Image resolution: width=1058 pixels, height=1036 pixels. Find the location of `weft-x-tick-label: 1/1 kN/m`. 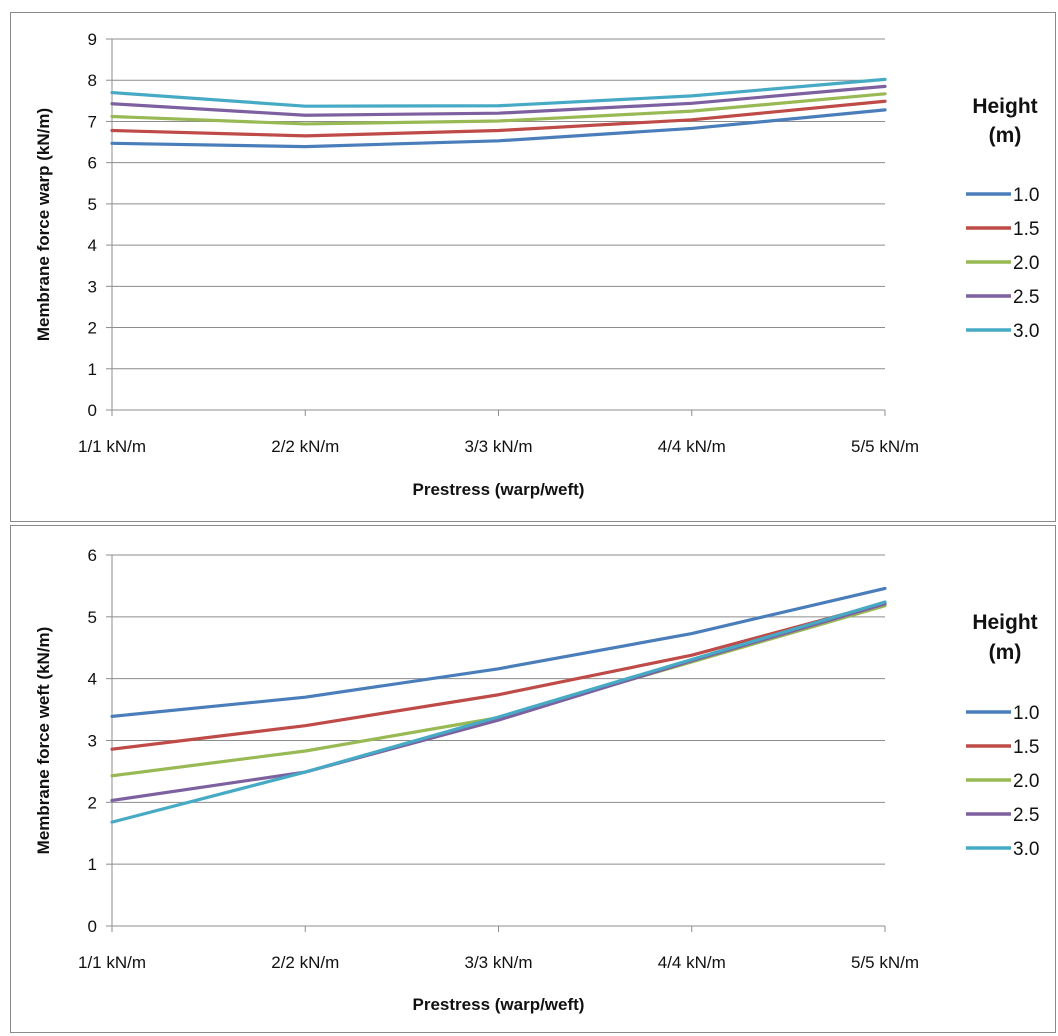

weft-x-tick-label: 1/1 kN/m is located at coordinates (112, 962).